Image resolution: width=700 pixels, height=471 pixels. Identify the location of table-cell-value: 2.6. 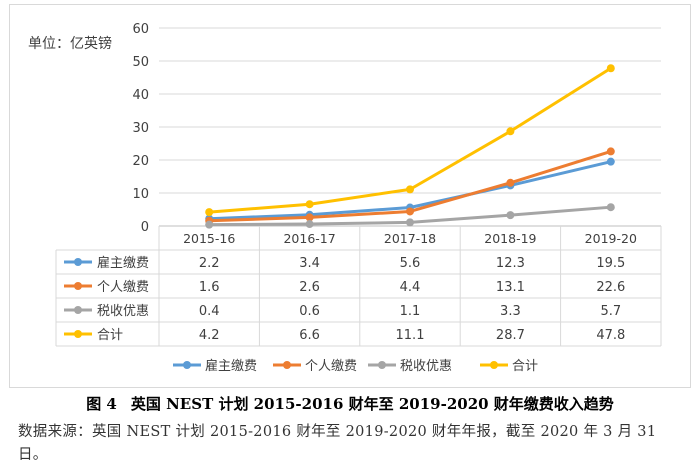
(309, 287).